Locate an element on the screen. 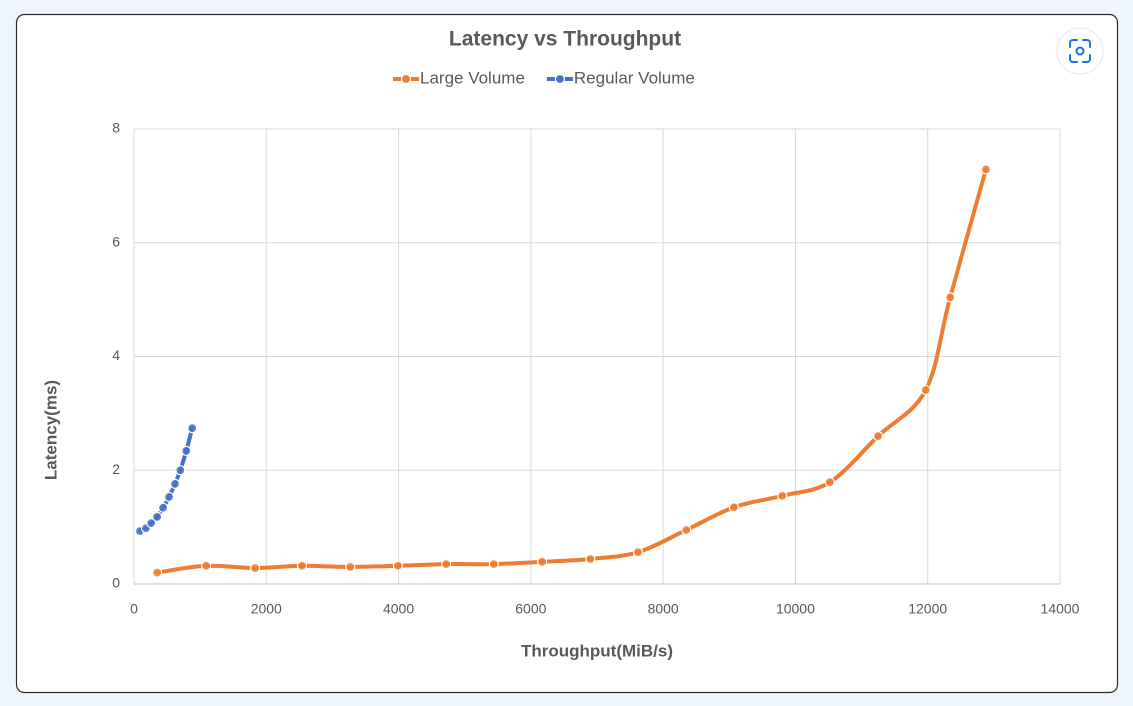 The width and height of the screenshot is (1133, 706). y-tick-label: 4 is located at coordinates (116, 355).